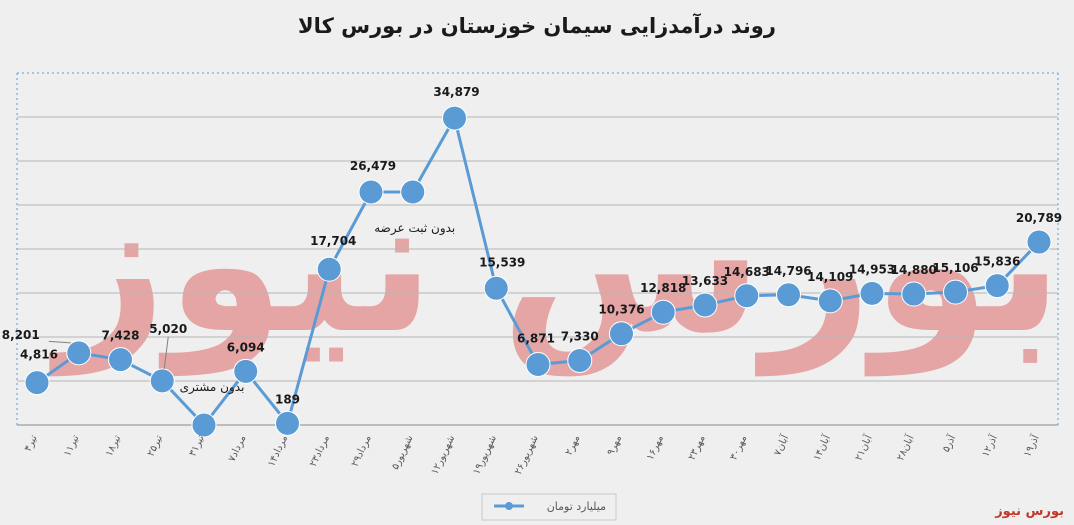  Describe the element at coordinates (21, 335) in the screenshot. I see `data-label: 8,201` at that location.